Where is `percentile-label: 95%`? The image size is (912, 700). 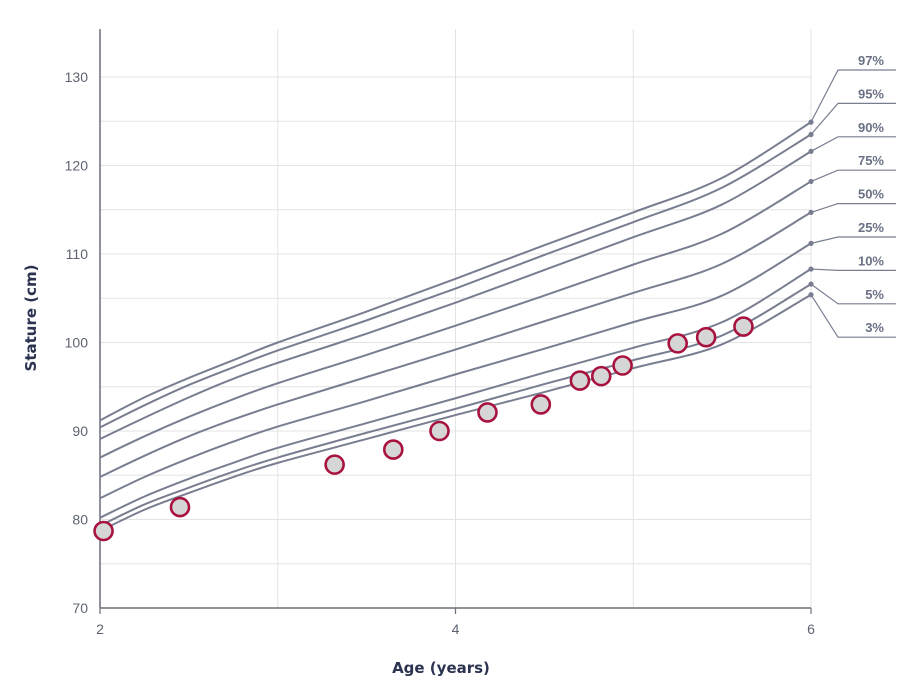 percentile-label: 95% is located at coordinates (871, 93).